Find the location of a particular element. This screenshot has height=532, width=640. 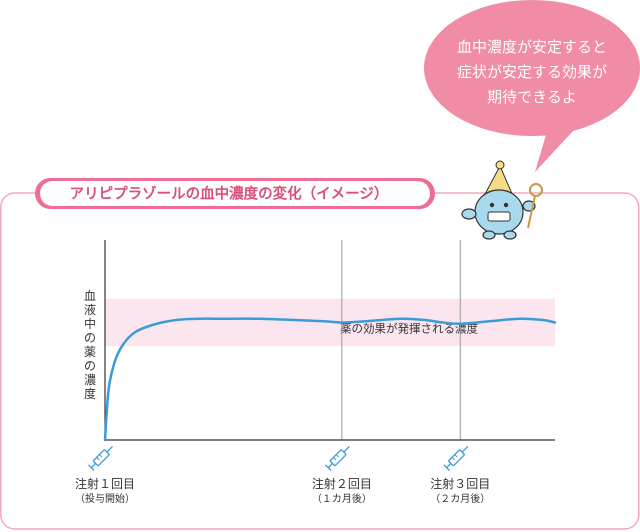

y-axis-label-char: 薬 is located at coordinates (90, 352).